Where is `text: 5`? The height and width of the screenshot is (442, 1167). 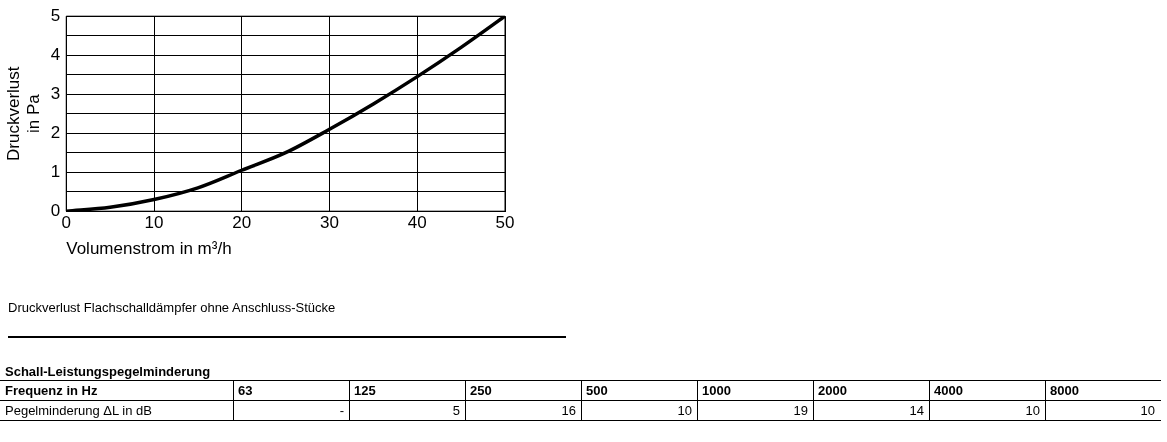
text: 5 is located at coordinates (455, 410).